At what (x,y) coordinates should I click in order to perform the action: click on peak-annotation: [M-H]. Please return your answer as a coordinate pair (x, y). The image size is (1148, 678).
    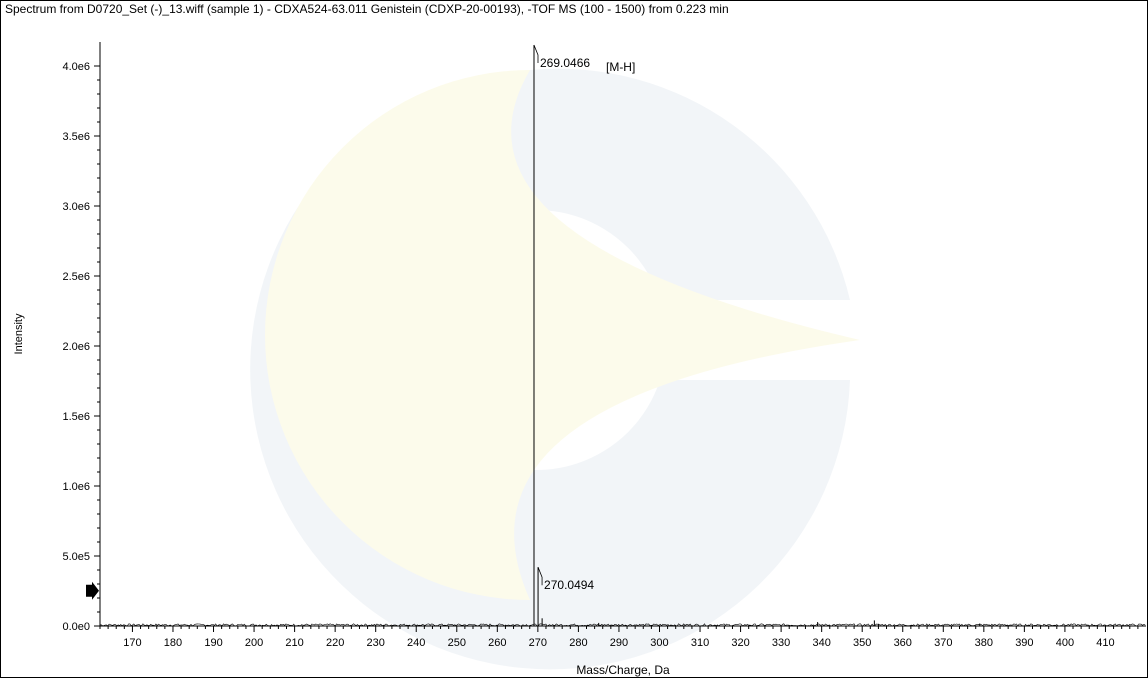
    Looking at the image, I should click on (620, 67).